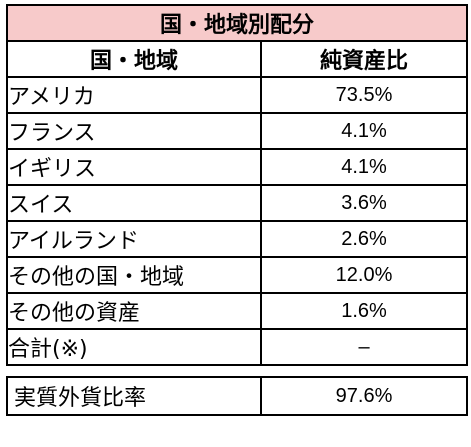 The height and width of the screenshot is (447, 471). I want to click on summary-name: 実質外貨比率, so click(134, 396).